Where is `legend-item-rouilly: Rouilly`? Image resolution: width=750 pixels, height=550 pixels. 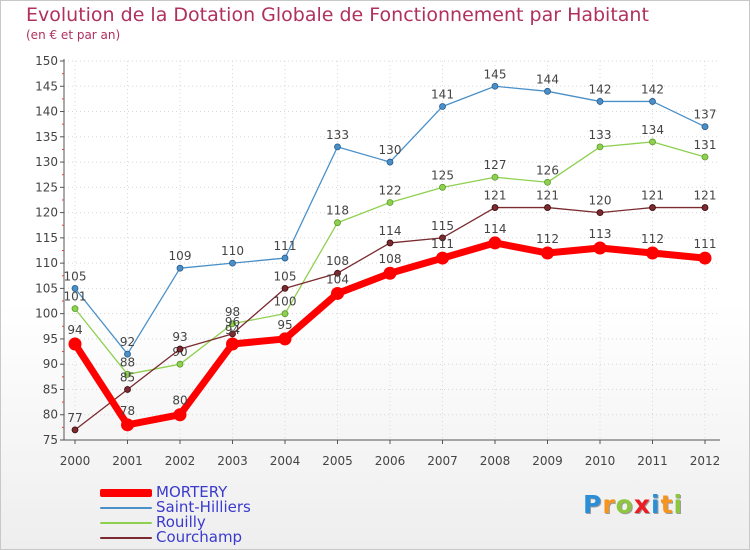
legend-item-rouilly: Rouilly is located at coordinates (175, 522).